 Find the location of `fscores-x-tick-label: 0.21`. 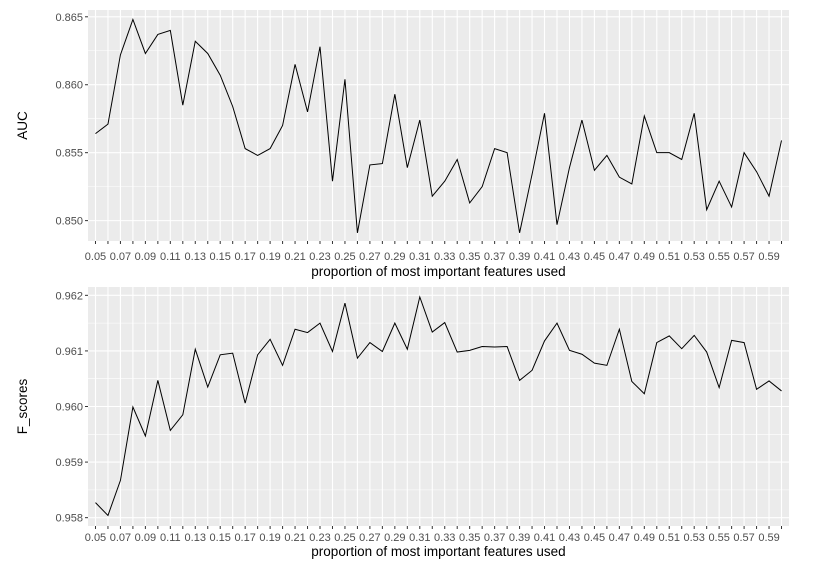

fscores-x-tick-label: 0.21 is located at coordinates (294, 538).